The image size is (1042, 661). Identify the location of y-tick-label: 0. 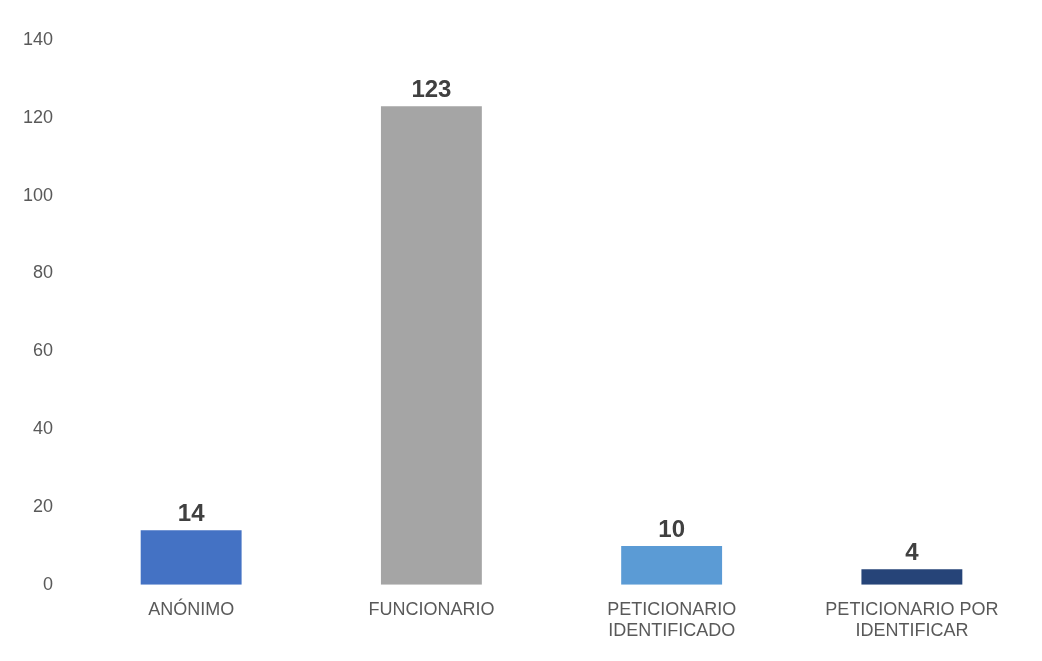
(48, 583).